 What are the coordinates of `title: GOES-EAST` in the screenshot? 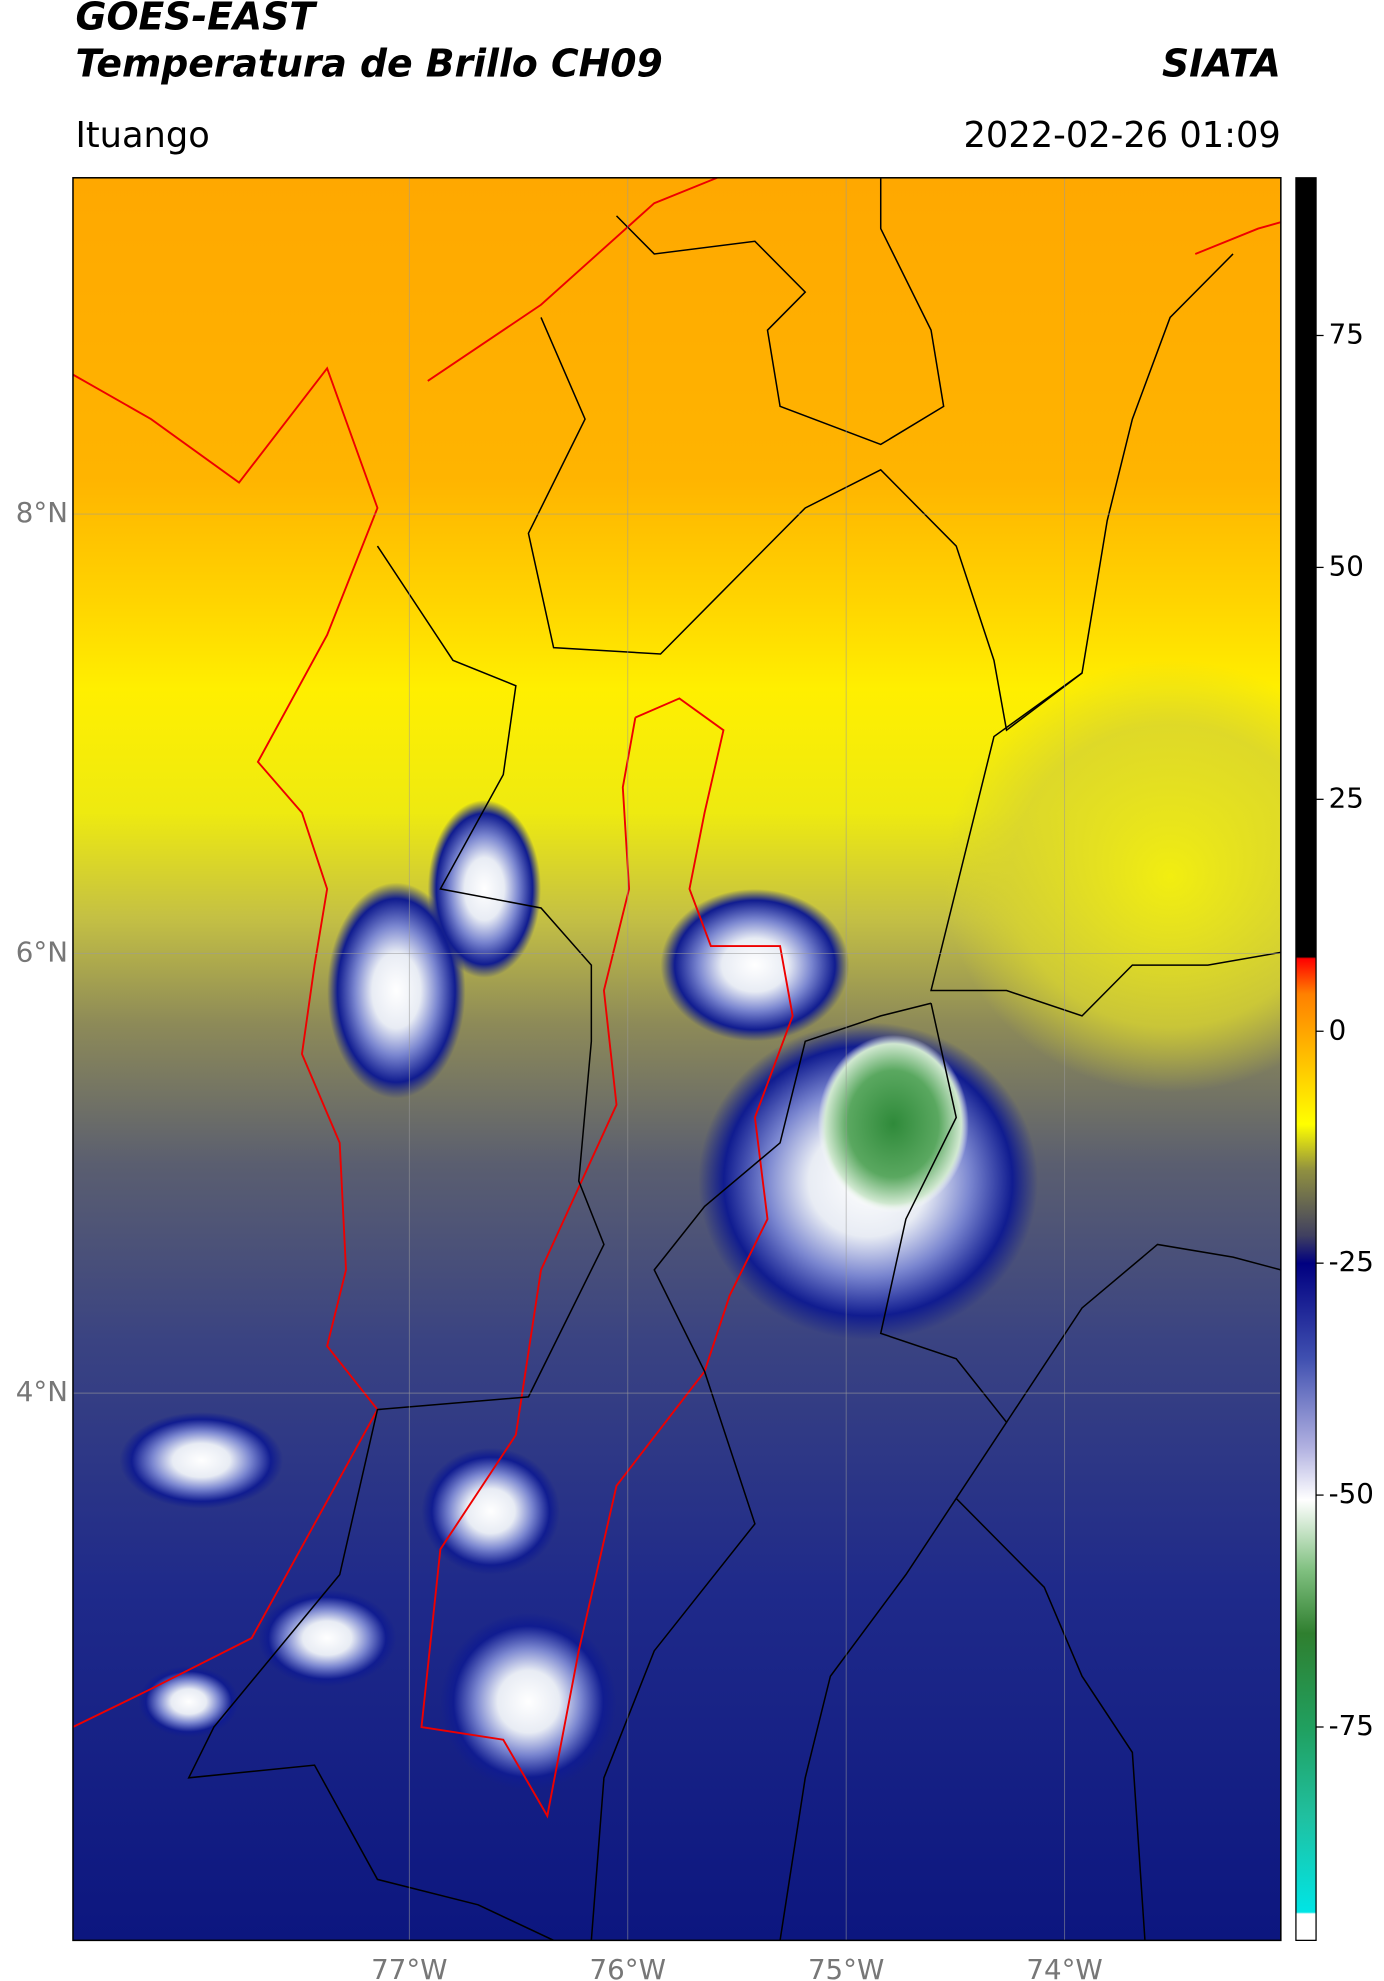 It's located at (196, 19).